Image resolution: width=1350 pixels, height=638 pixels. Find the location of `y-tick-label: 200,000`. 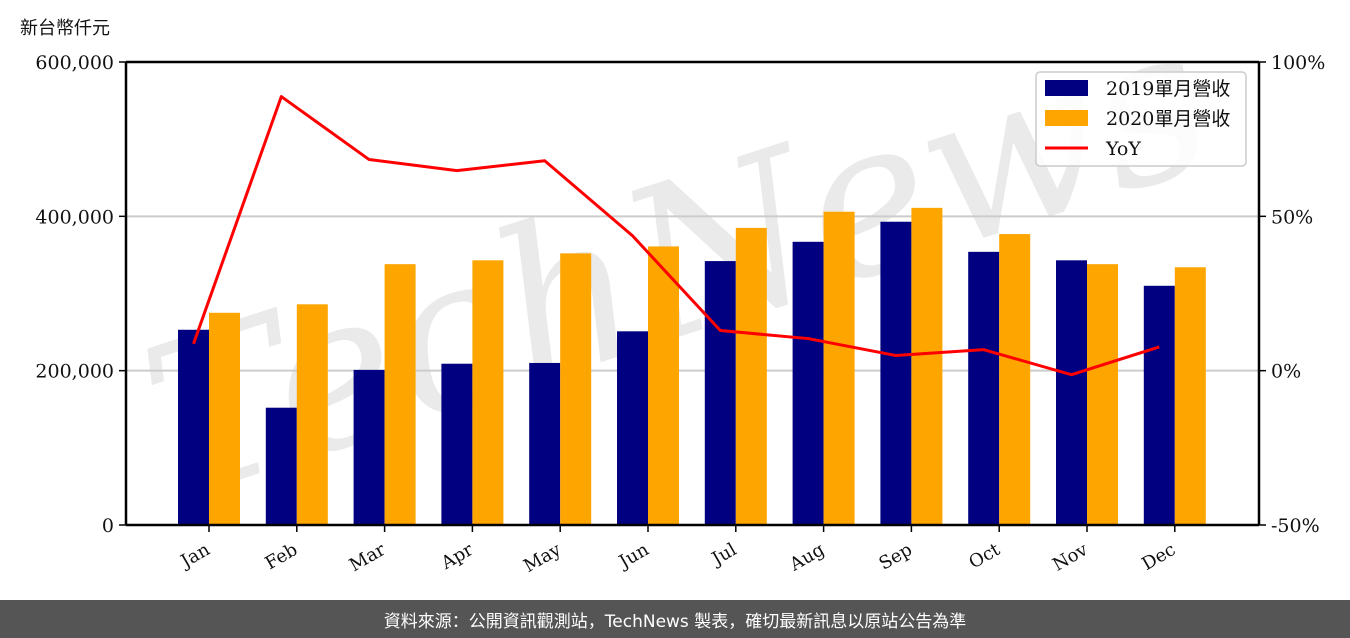

y-tick-label: 200,000 is located at coordinates (74, 372).